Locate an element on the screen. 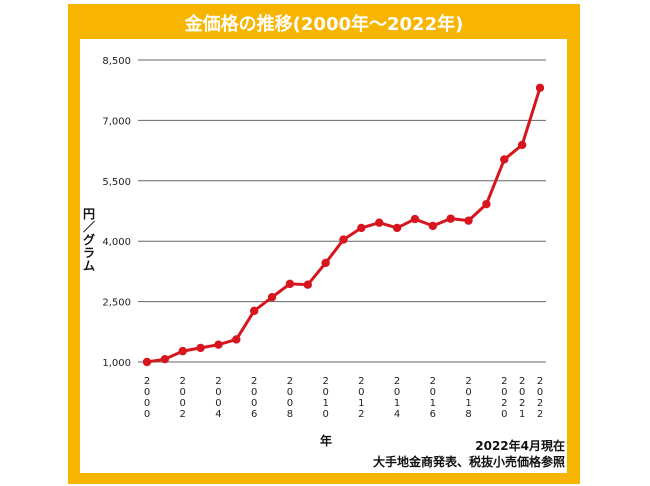  source-note-reference: 大手地金商発表、税抜小売価格参照 is located at coordinates (468, 462).